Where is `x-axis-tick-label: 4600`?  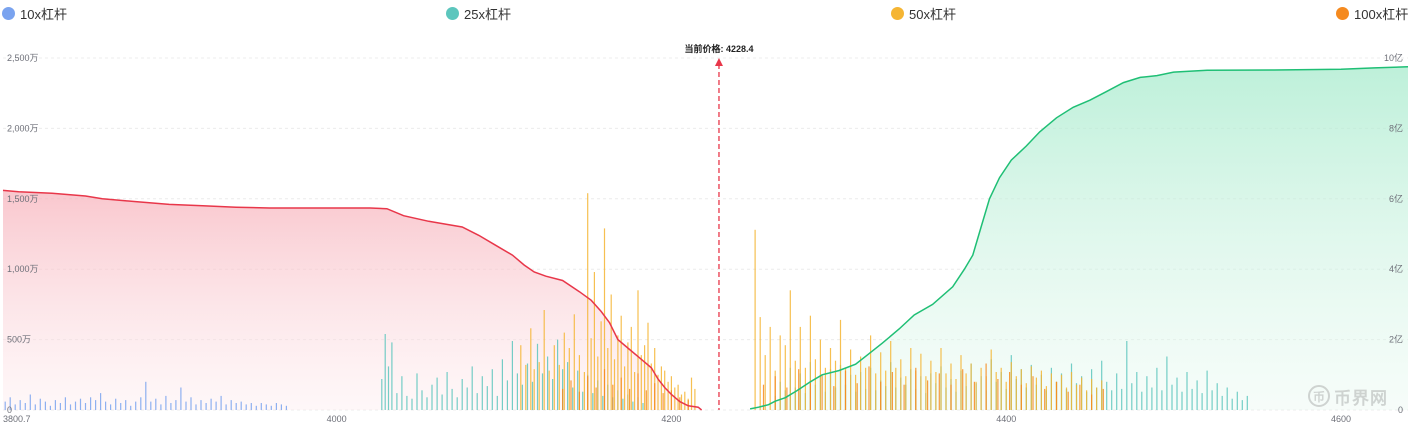
x-axis-tick-label: 4600 is located at coordinates (1341, 419).